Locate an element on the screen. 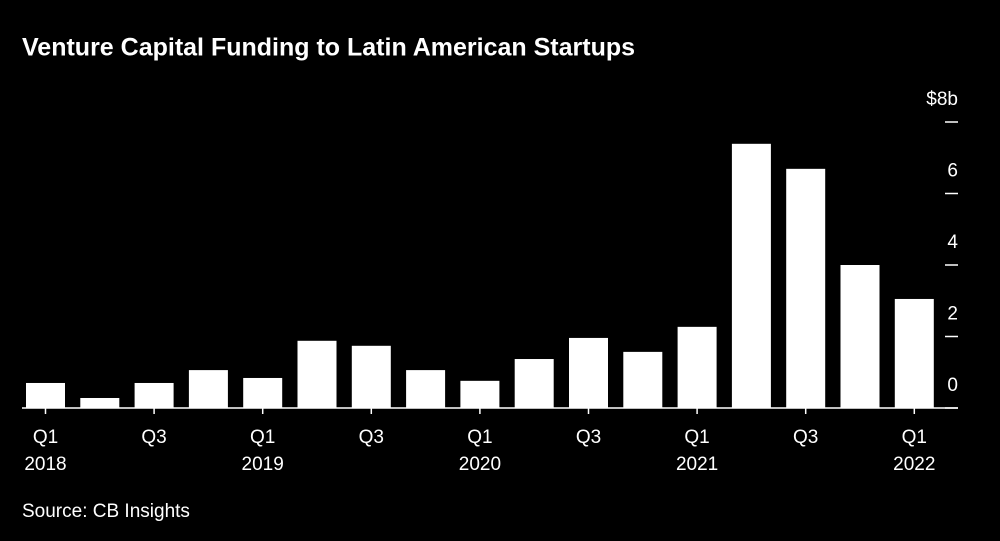  x-year-label: 2020 is located at coordinates (480, 464).